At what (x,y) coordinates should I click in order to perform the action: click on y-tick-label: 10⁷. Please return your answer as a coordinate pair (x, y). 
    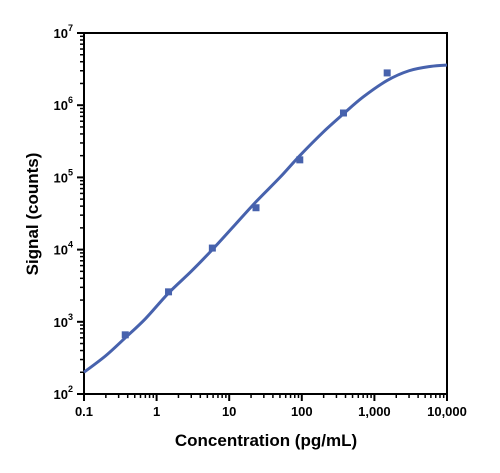
    Looking at the image, I should click on (63, 32).